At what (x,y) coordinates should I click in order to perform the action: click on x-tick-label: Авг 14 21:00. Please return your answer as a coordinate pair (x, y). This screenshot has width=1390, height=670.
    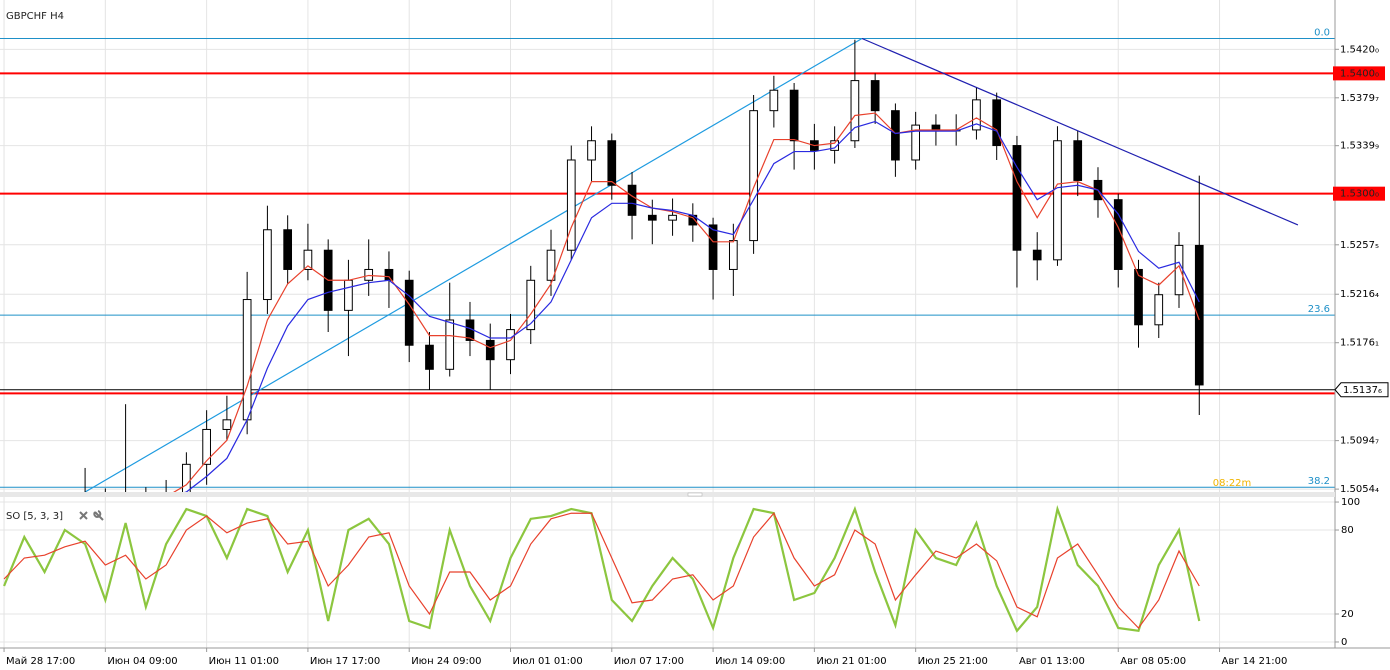
    Looking at the image, I should click on (1255, 661).